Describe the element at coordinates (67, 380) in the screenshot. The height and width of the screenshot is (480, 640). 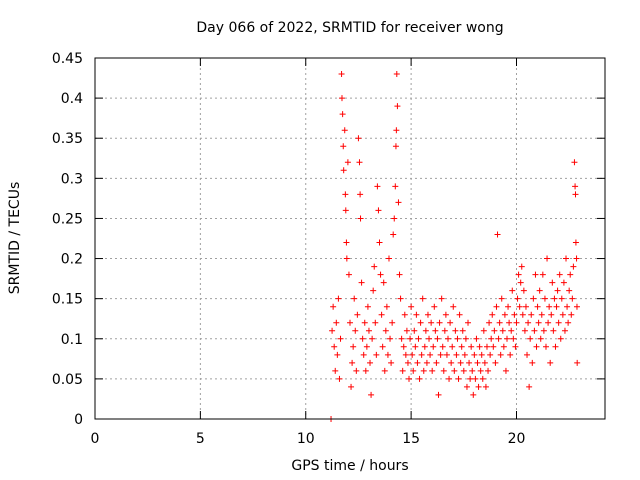
I see `y-tick-label: 0.05` at that location.